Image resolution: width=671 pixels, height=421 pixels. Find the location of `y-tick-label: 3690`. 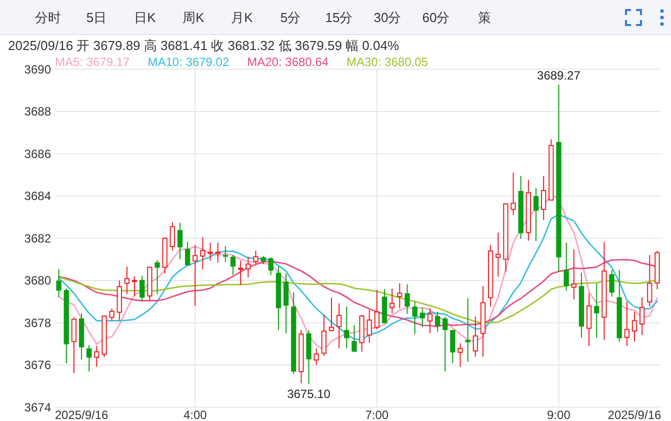

y-tick-label: 3690 is located at coordinates (37, 69).